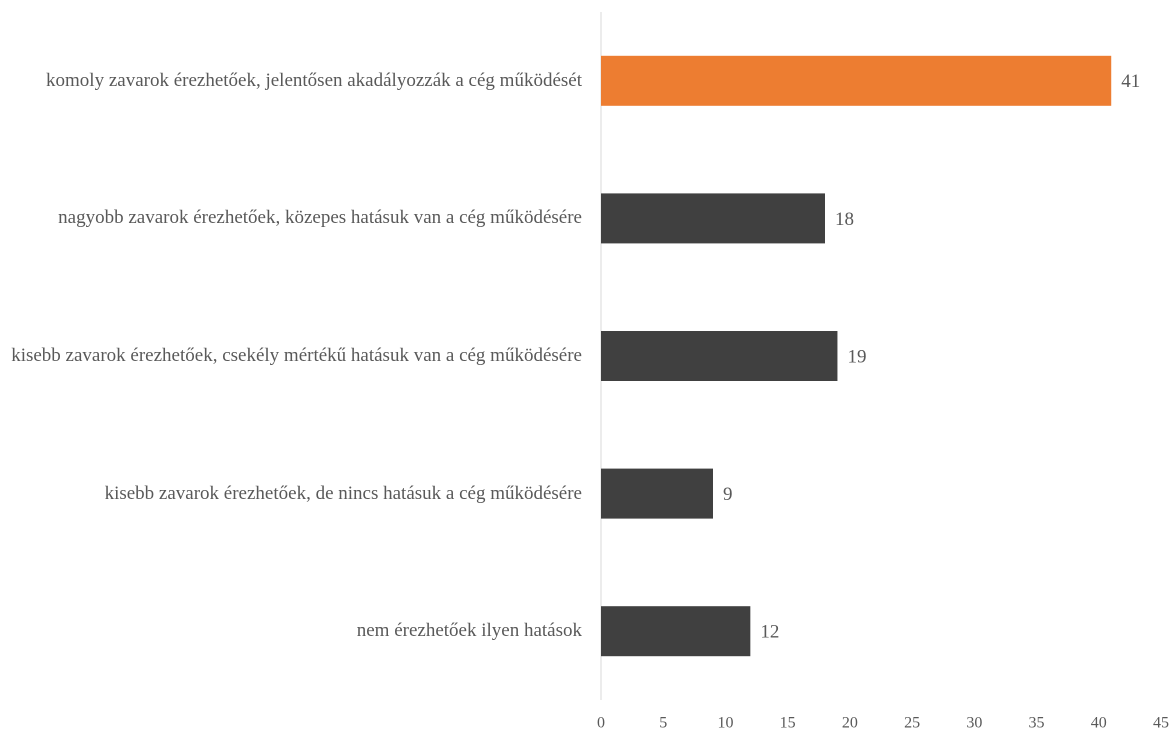 Image resolution: width=1172 pixels, height=733 pixels. I want to click on x-tick-label: 15, so click(788, 723).